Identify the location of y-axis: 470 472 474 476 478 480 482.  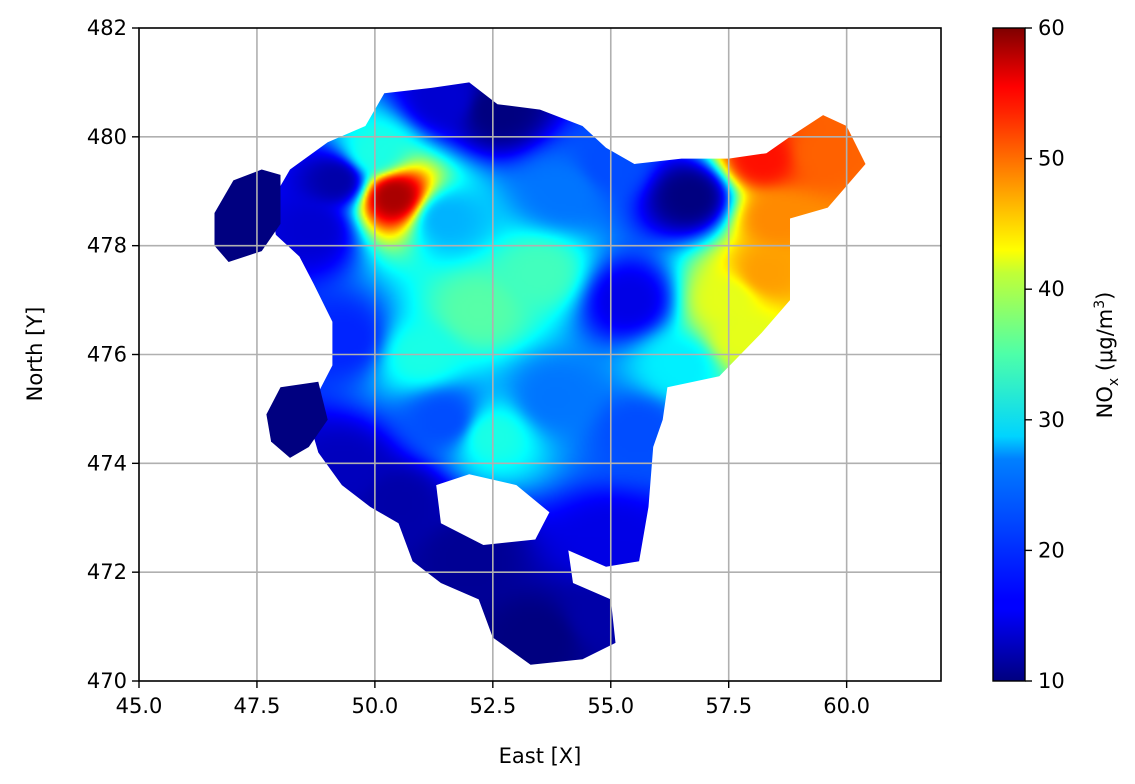
(113, 354).